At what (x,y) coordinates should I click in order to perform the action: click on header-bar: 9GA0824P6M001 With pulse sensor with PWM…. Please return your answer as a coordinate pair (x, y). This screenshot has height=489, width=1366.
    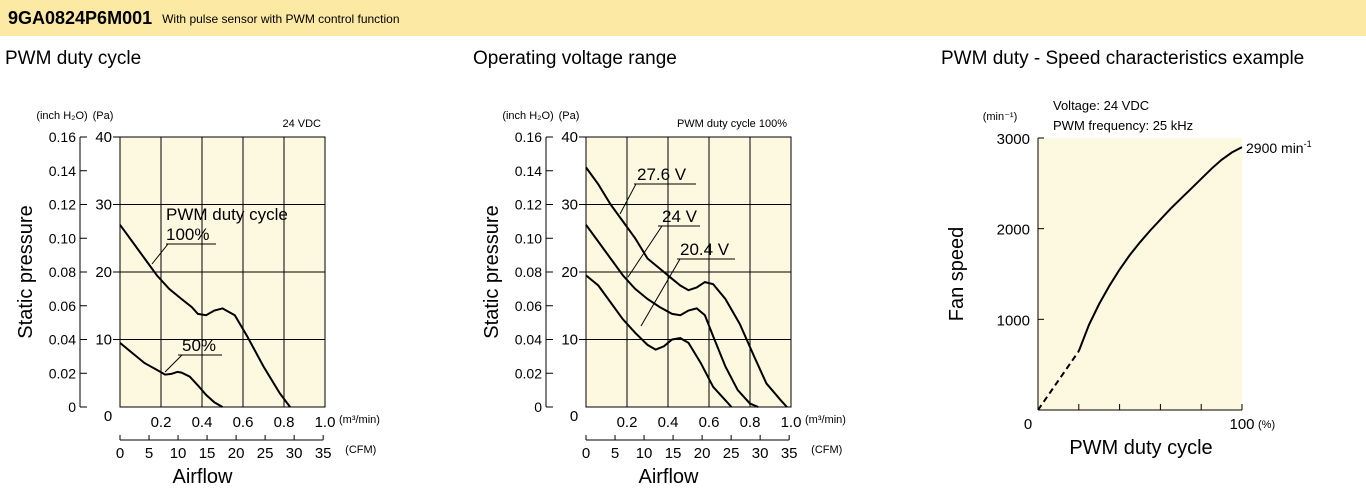
    Looking at the image, I should click on (683, 18).